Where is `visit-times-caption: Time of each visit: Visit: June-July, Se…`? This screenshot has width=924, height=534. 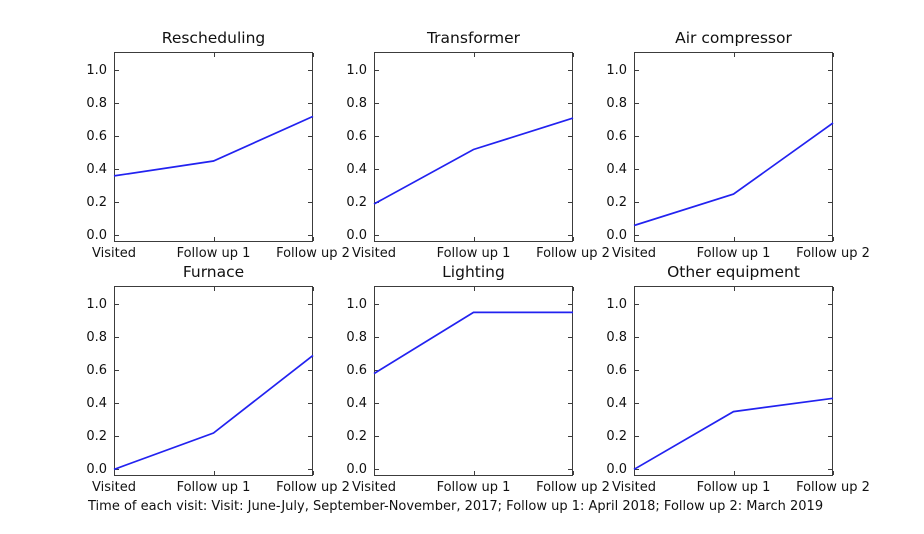 visit-times-caption: Time of each visit: Visit: June-July, Se… is located at coordinates (456, 506).